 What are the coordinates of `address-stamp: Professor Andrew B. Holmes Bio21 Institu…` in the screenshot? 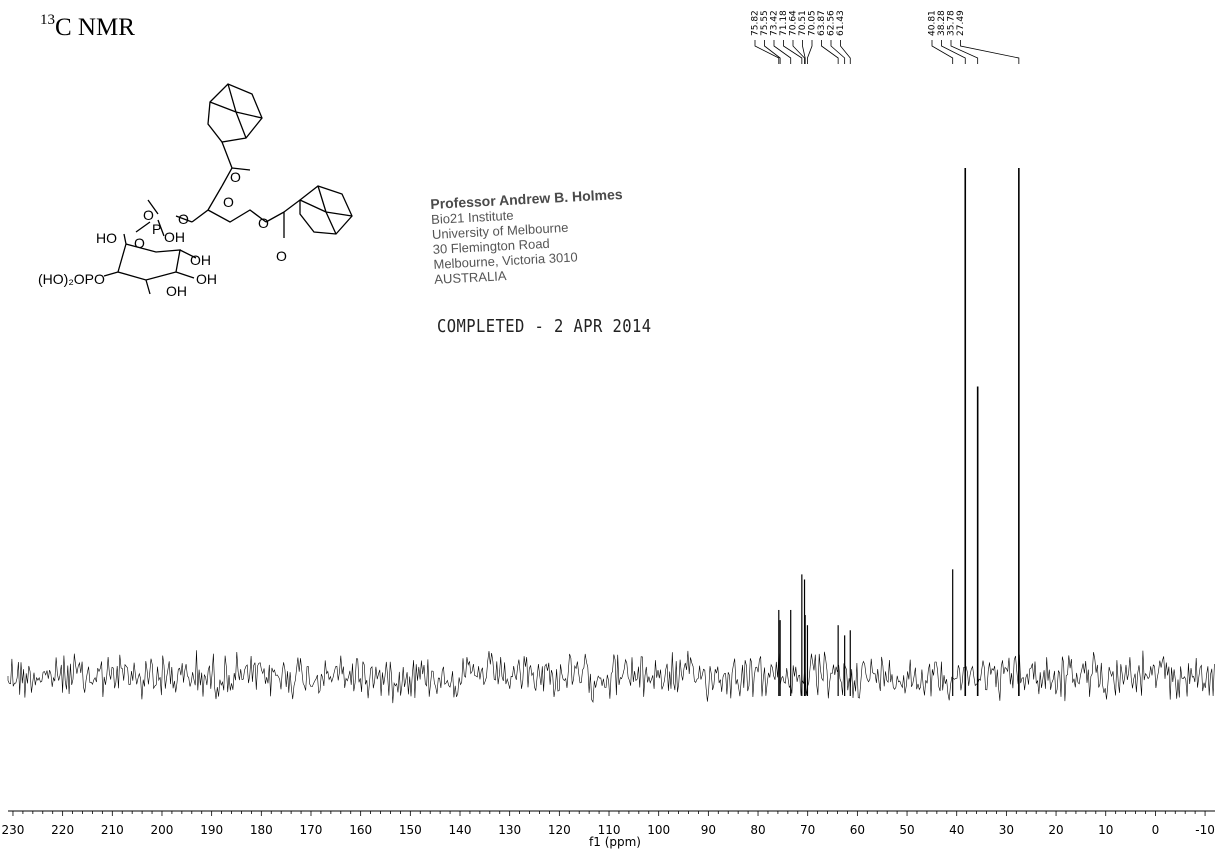 It's located at (528, 236).